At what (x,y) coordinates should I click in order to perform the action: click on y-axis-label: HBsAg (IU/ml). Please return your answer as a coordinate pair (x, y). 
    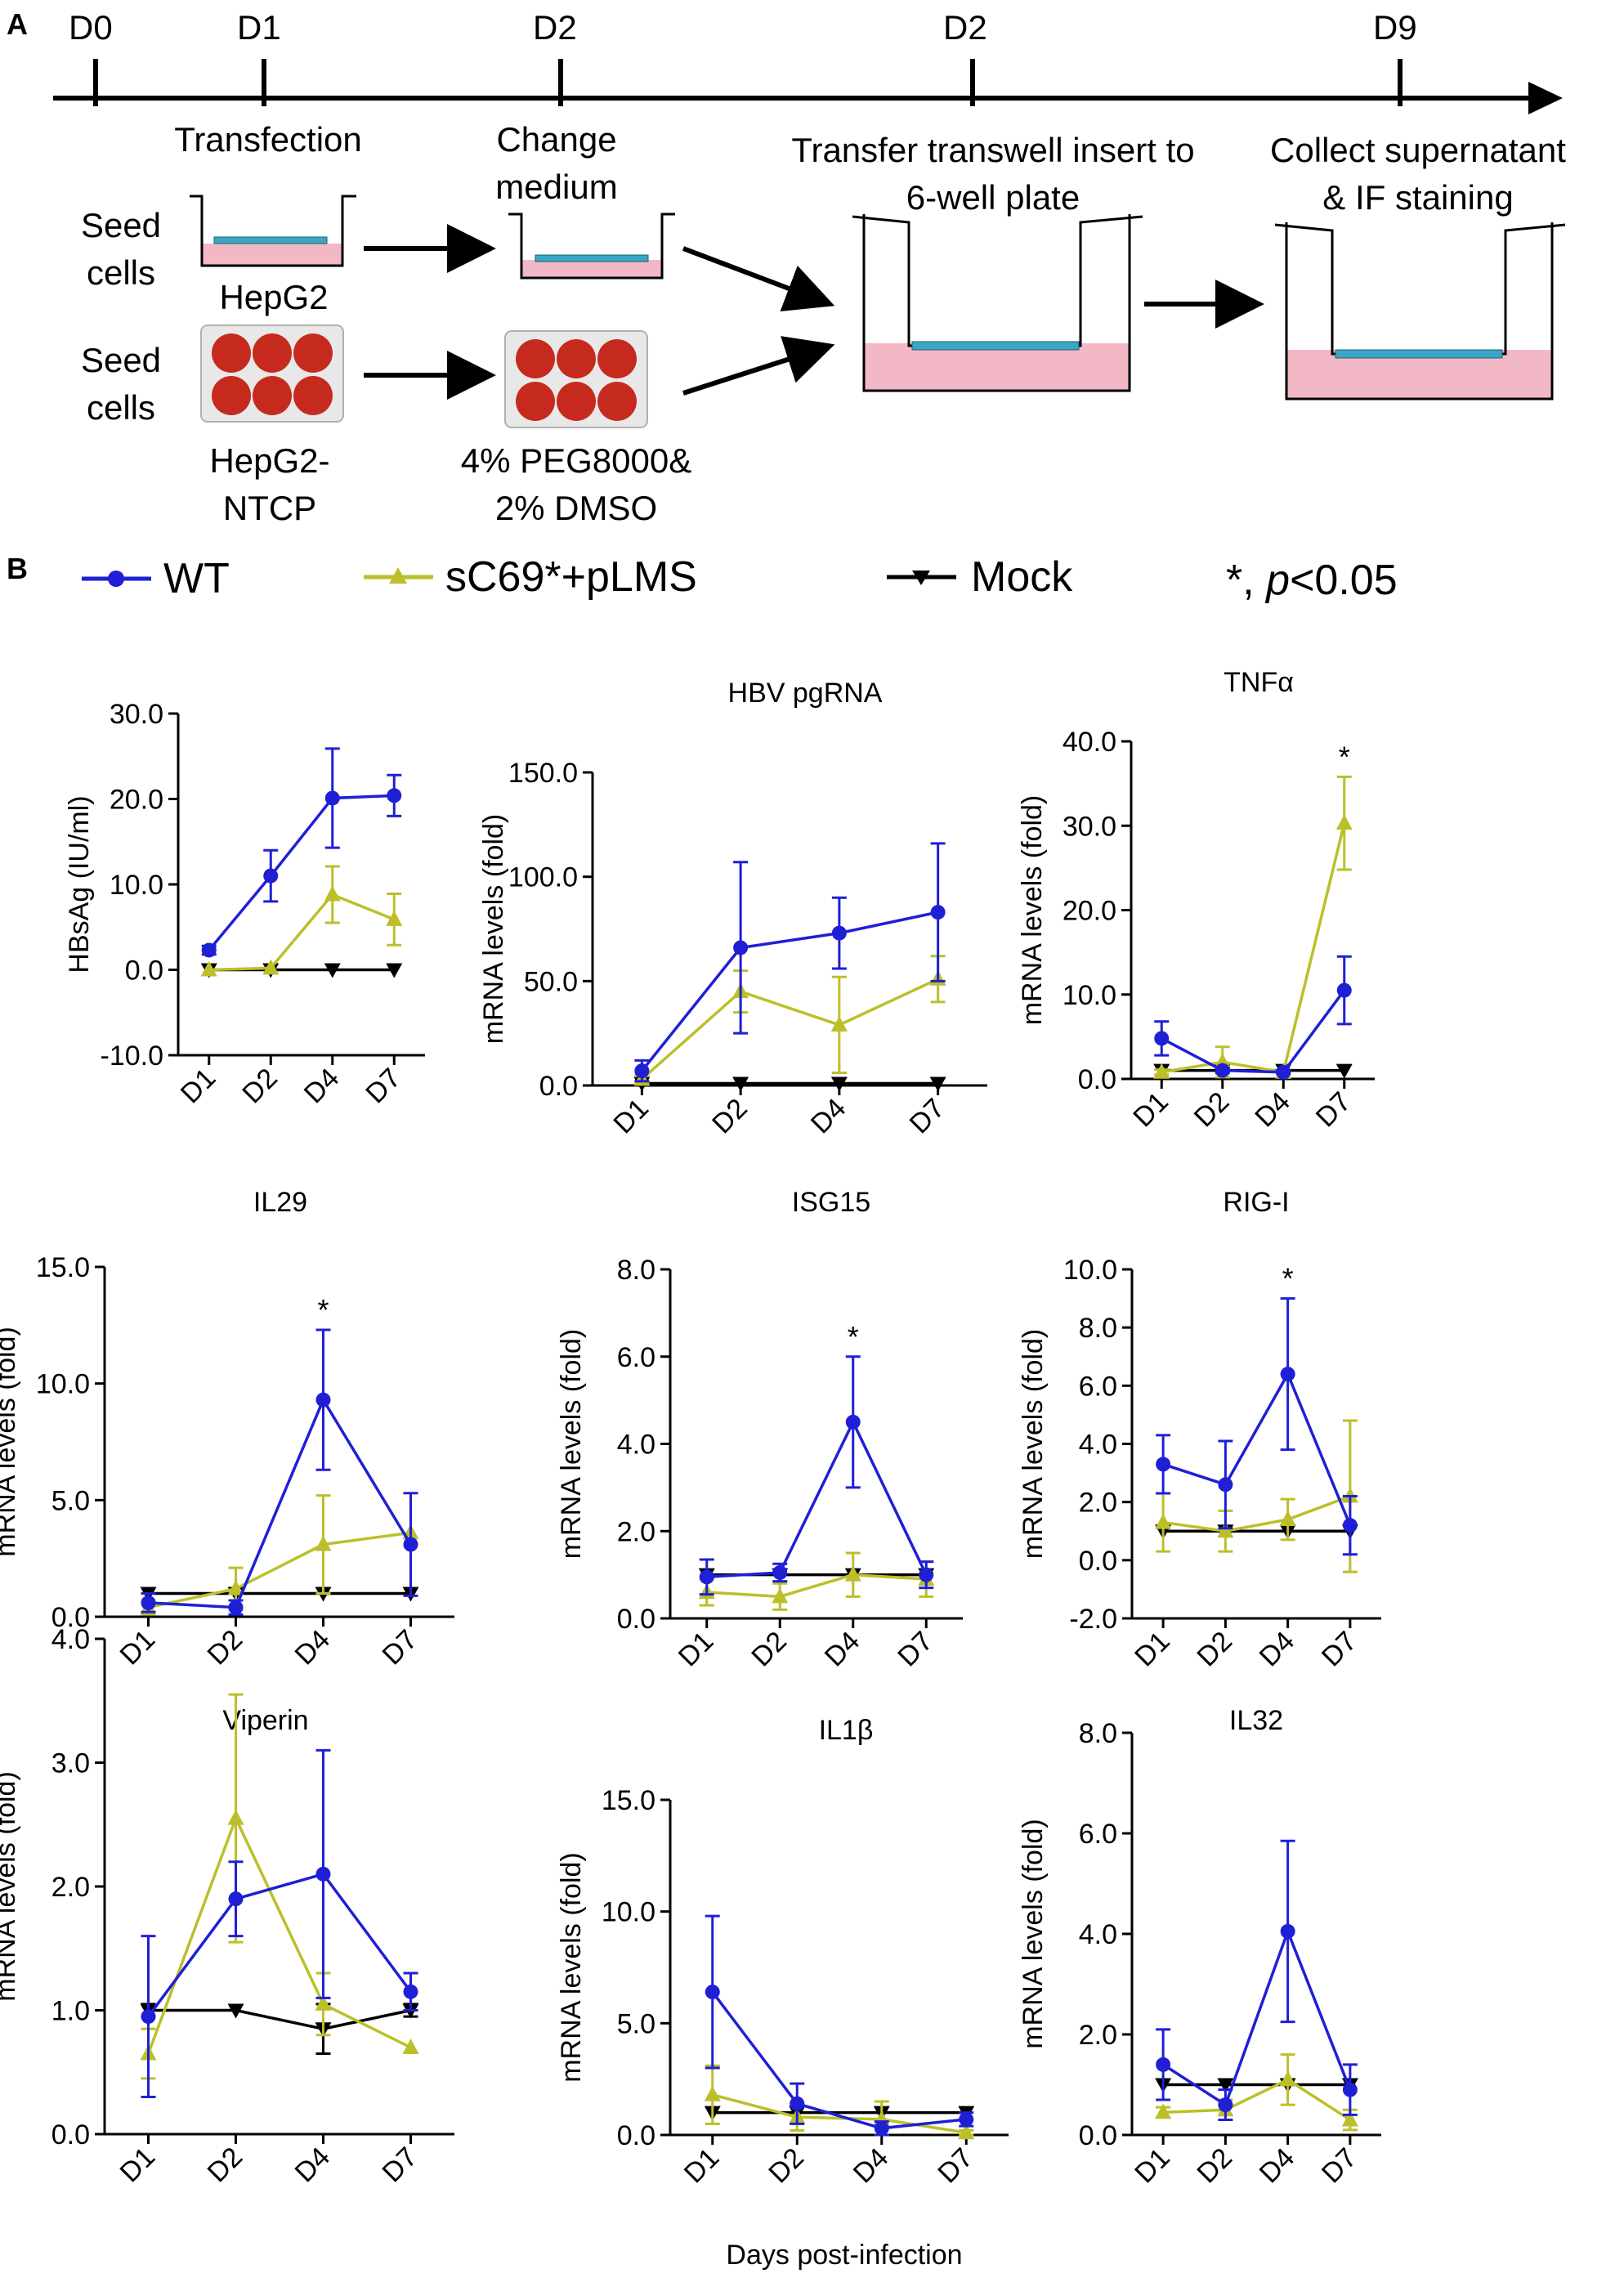
    Looking at the image, I should click on (79, 884).